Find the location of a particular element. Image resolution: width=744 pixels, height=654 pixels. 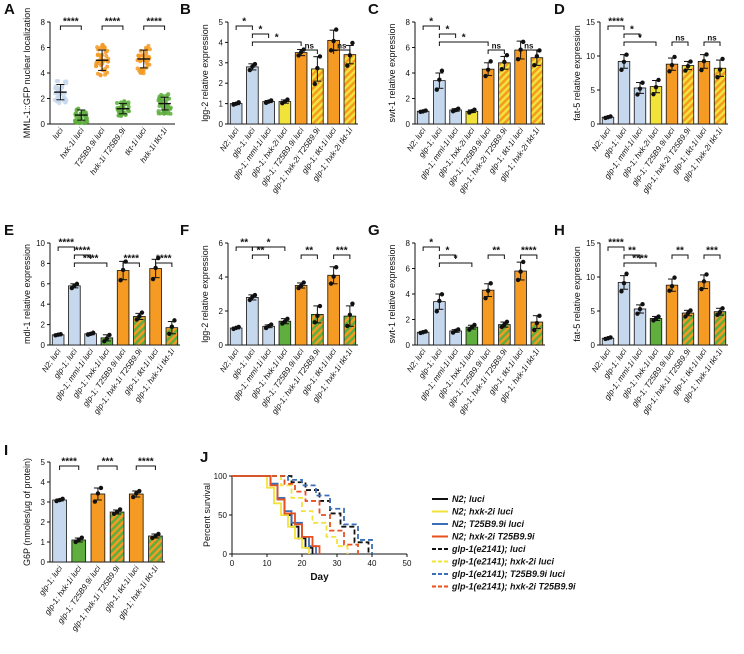

legend-label: N2; T25B9.9i luci is located at coordinates (488, 524).